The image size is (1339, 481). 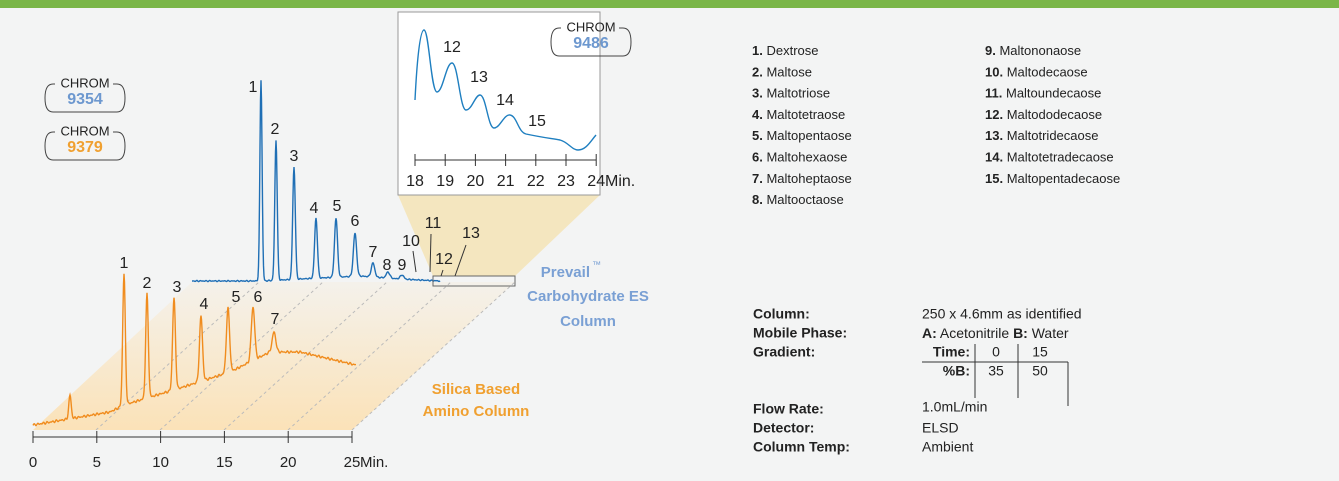 I want to click on legend-name: Dextrose, so click(x=792, y=50).